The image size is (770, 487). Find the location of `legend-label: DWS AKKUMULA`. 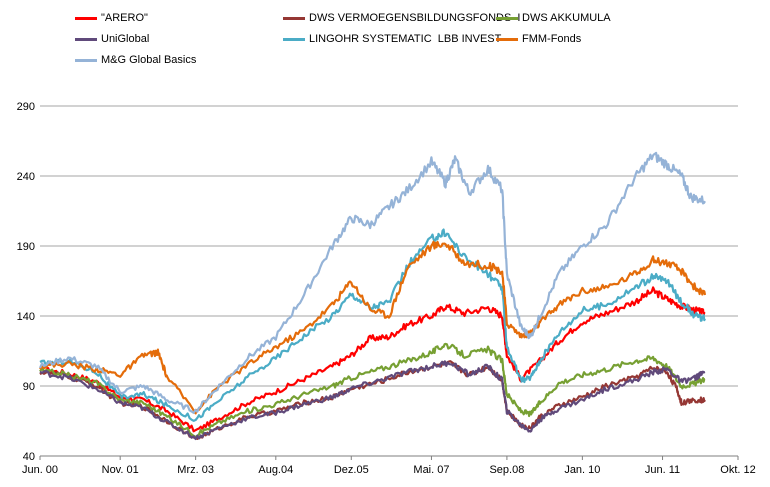

legend-label: DWS AKKUMULA is located at coordinates (566, 18).